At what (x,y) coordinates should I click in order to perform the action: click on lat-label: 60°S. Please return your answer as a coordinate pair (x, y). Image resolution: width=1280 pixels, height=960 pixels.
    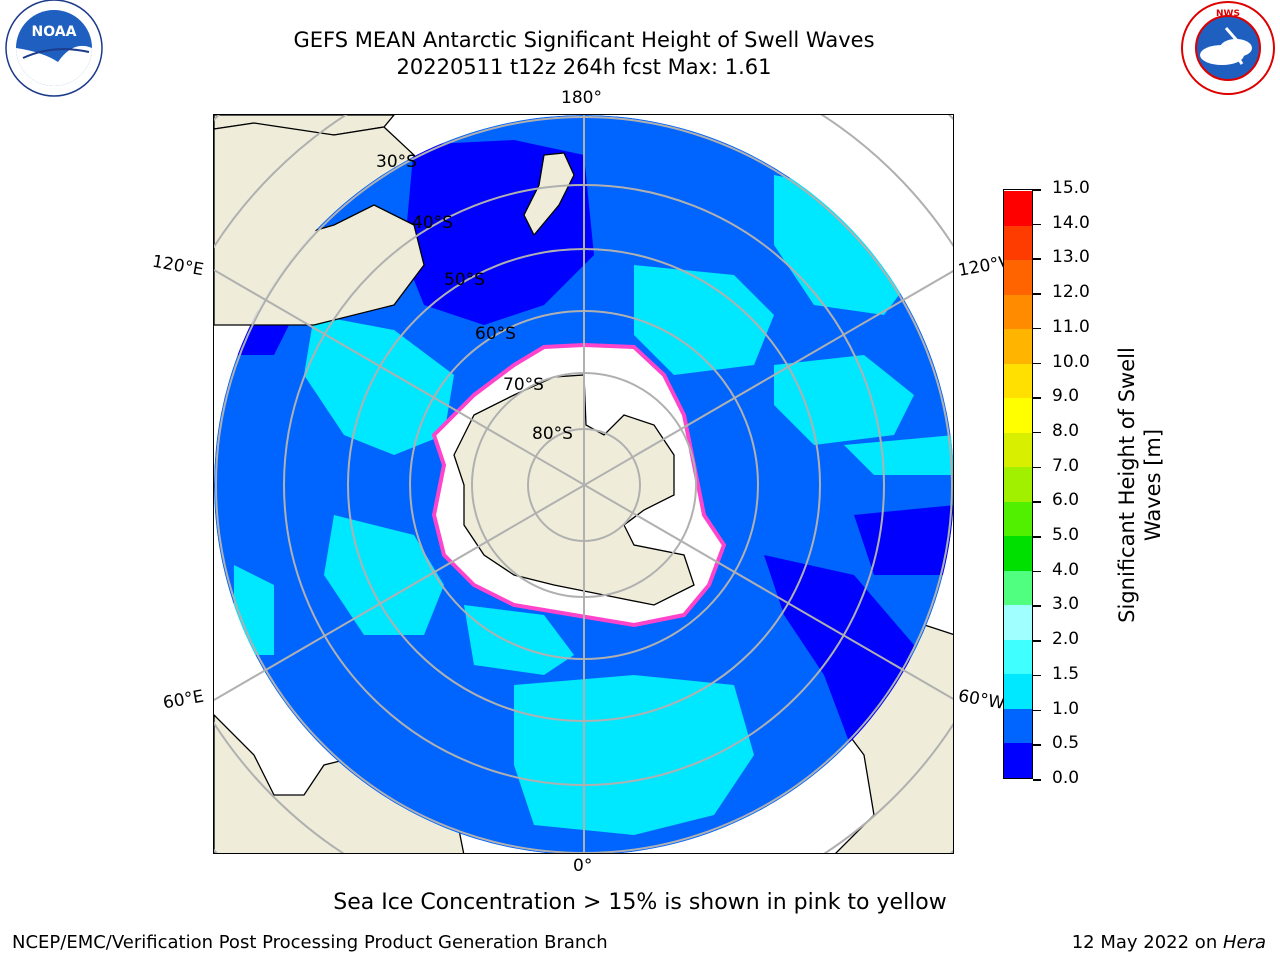
    Looking at the image, I should click on (495, 334).